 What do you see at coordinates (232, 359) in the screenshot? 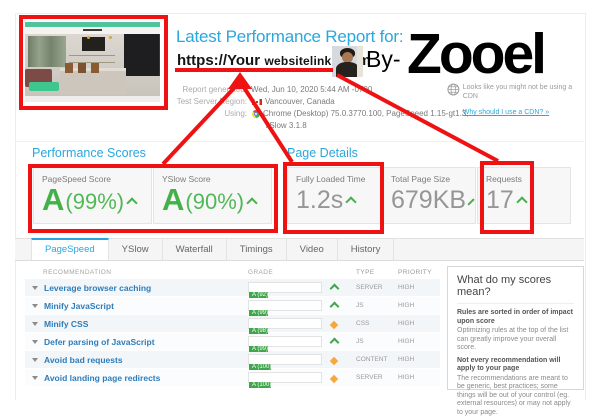
I see `table-row: Avoid bad requests A (100) CONTENT HIGH` at bounding box center [232, 359].